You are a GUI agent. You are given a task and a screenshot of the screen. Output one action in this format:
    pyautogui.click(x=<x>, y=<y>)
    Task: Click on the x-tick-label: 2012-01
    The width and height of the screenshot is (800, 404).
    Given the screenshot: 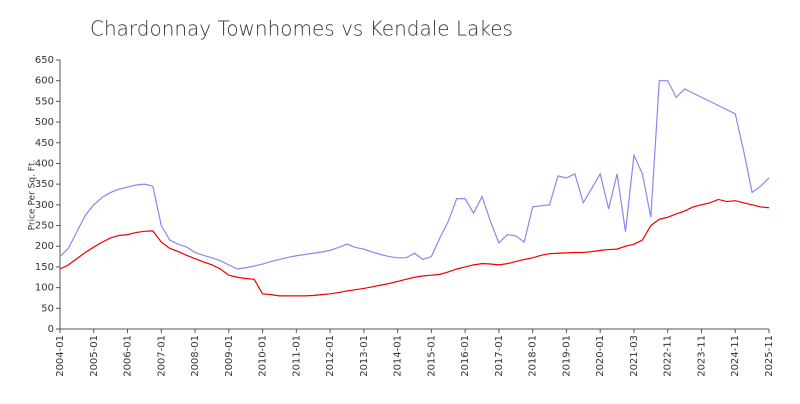 What is the action you would take?
    pyautogui.click(x=330, y=356)
    